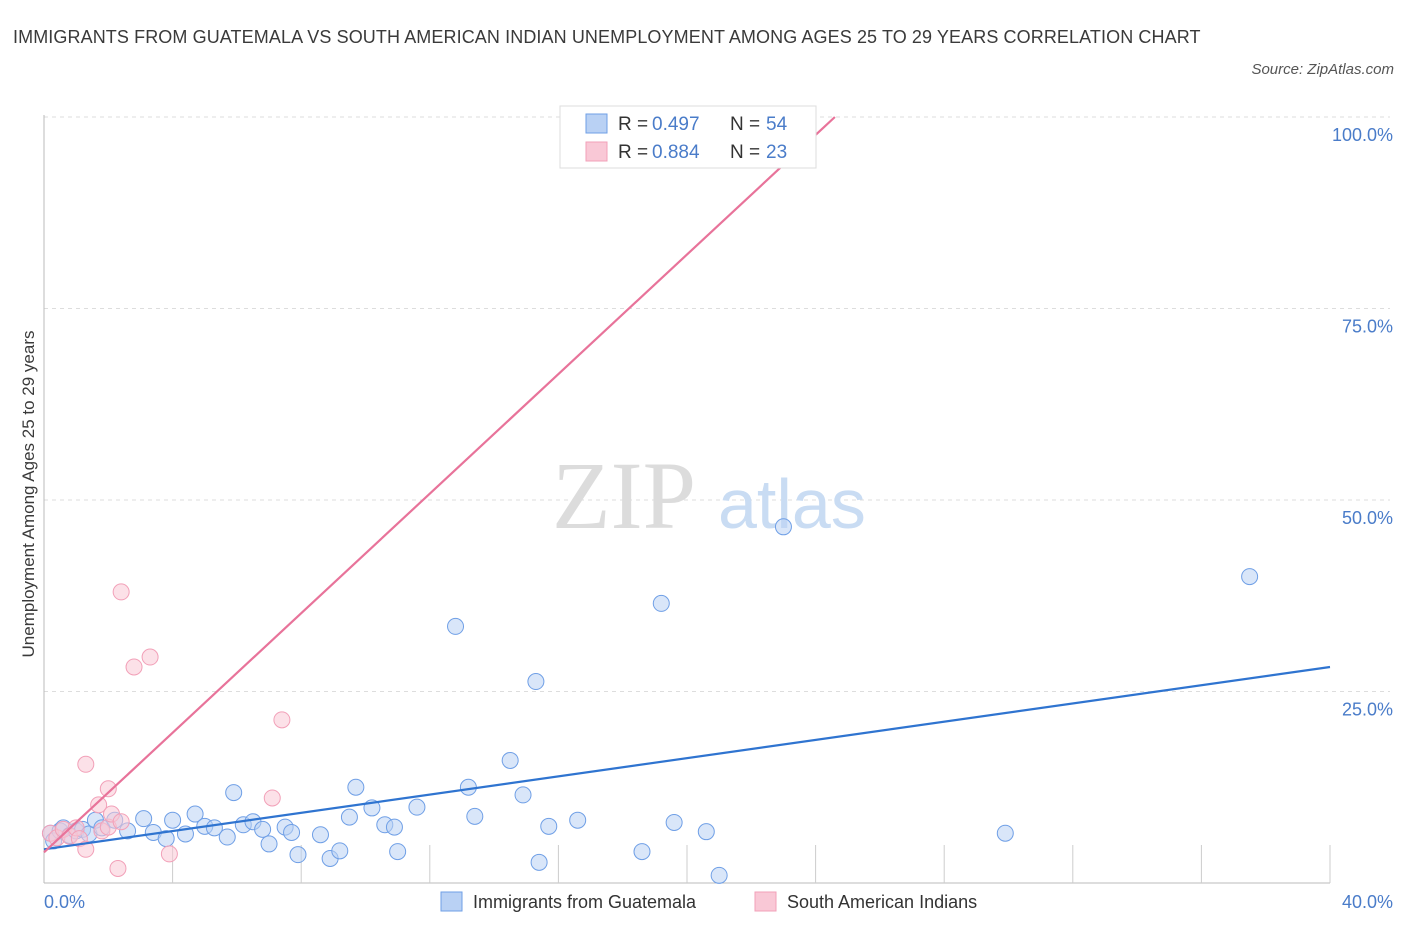 The width and height of the screenshot is (1406, 930). I want to click on watermark: ZIP atlas, so click(709, 495).